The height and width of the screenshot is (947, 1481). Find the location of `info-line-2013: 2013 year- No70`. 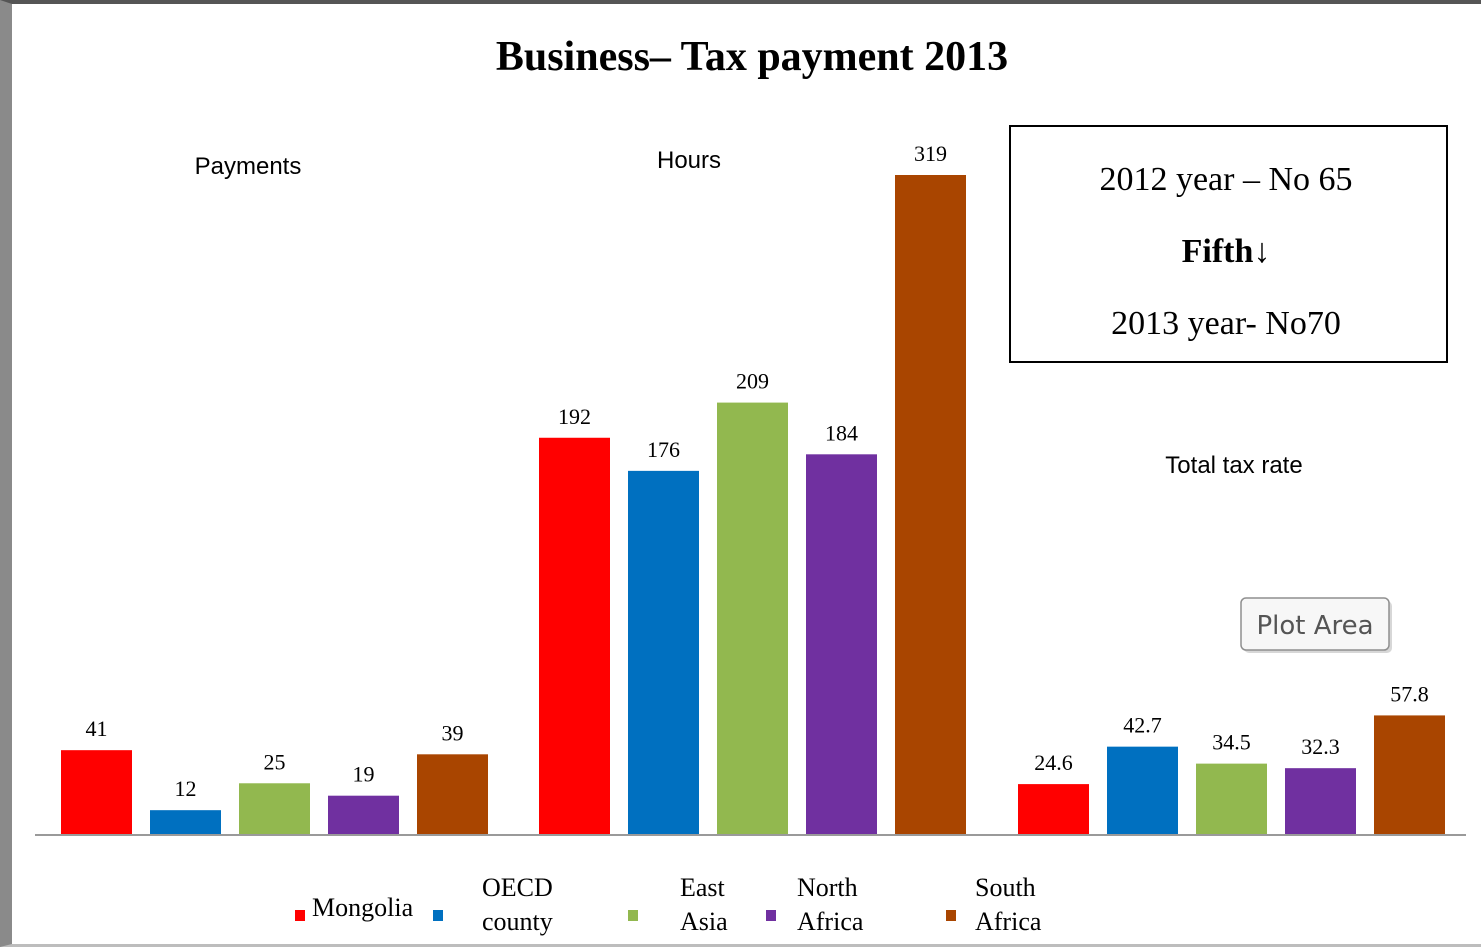

info-line-2013: 2013 year- No70 is located at coordinates (1226, 323).